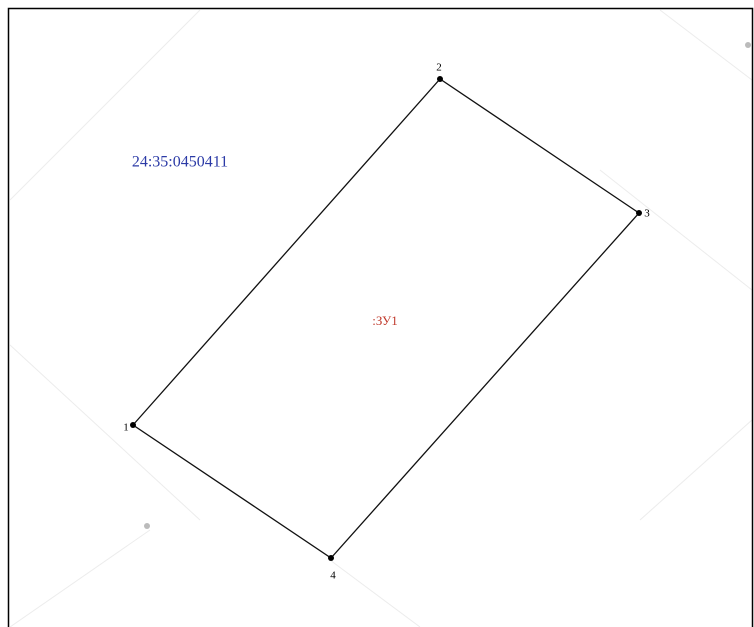 This screenshot has height=627, width=754. What do you see at coordinates (439, 68) in the screenshot?
I see `point-label: 2` at bounding box center [439, 68].